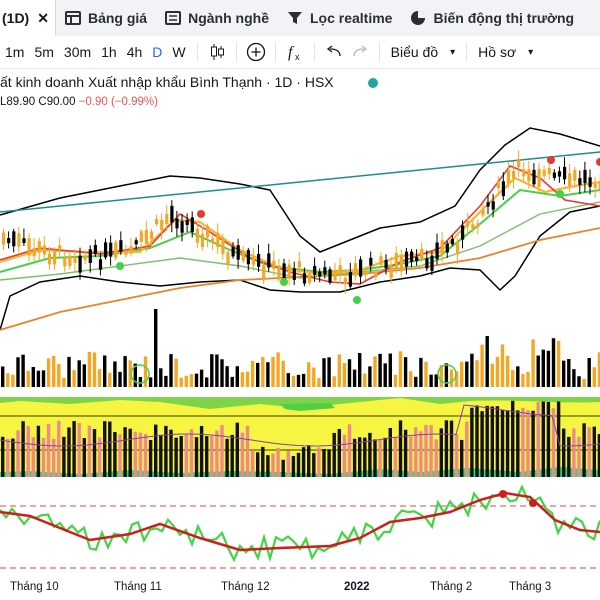 This screenshot has width=600, height=600. Describe the element at coordinates (179, 52) in the screenshot. I see `timeframe-w: W` at that location.